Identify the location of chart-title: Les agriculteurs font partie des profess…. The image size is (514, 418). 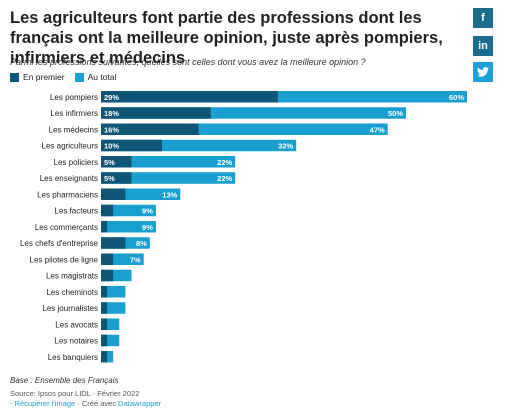
(226, 38).